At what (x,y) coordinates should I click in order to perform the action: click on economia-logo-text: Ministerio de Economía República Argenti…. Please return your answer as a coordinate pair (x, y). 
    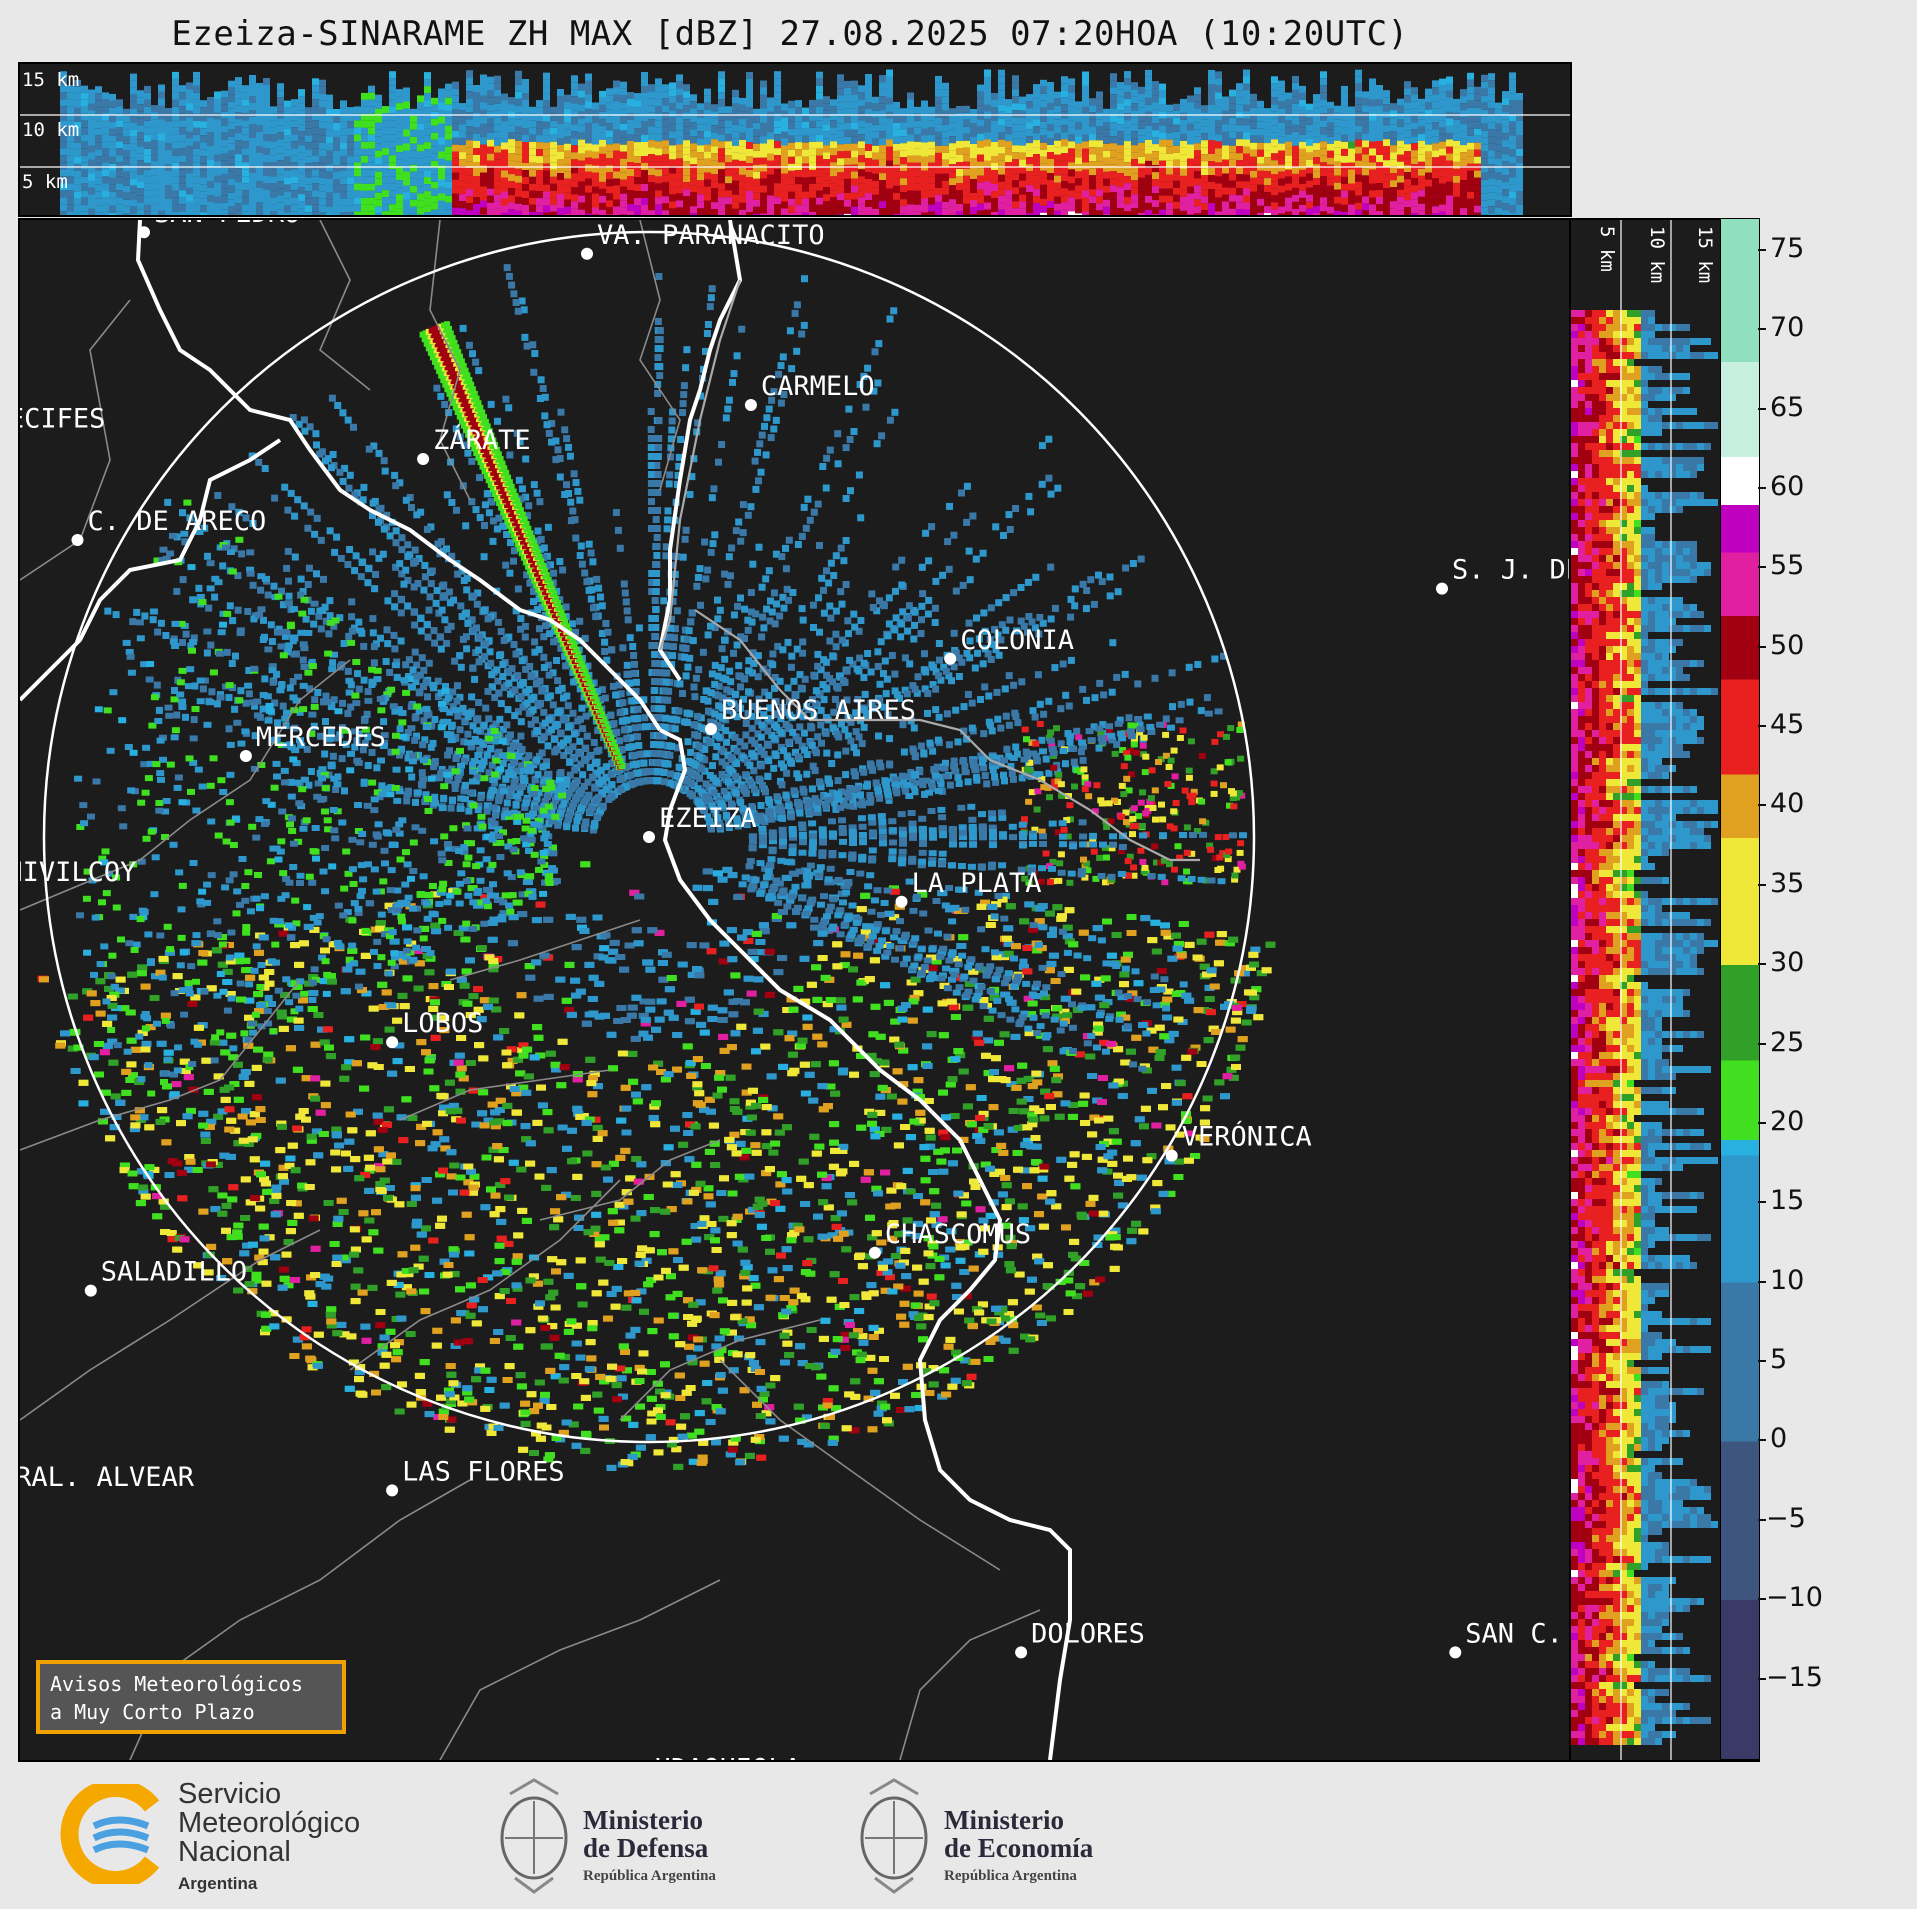
    Looking at the image, I should click on (1018, 1848).